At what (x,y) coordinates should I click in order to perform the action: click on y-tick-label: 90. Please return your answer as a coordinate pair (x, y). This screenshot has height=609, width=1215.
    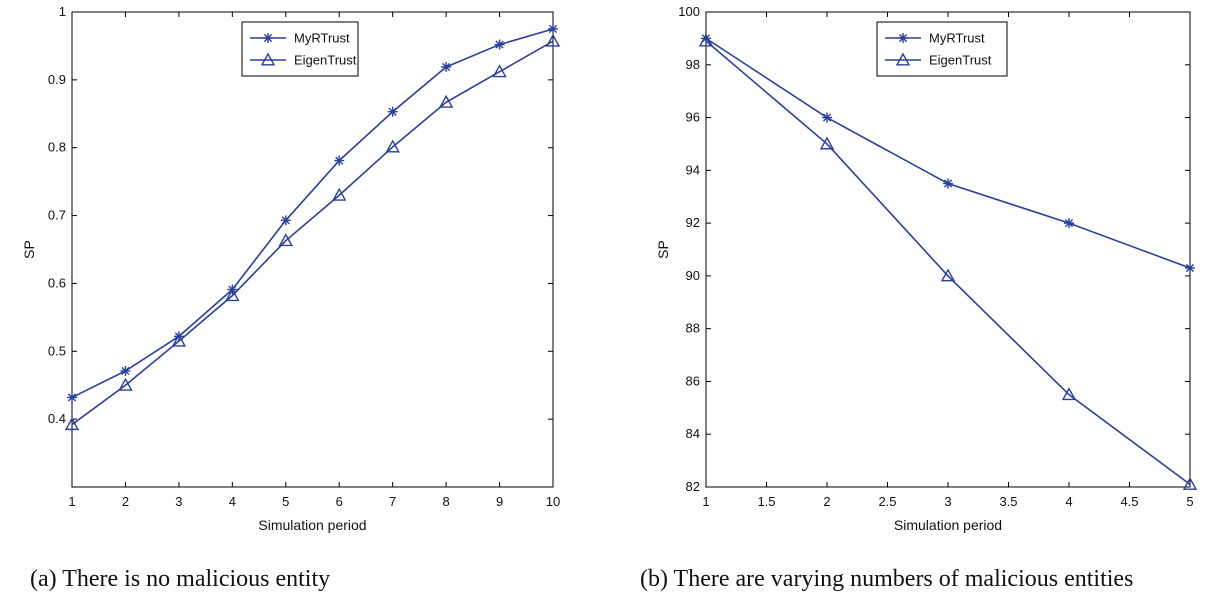
    Looking at the image, I should click on (693, 275).